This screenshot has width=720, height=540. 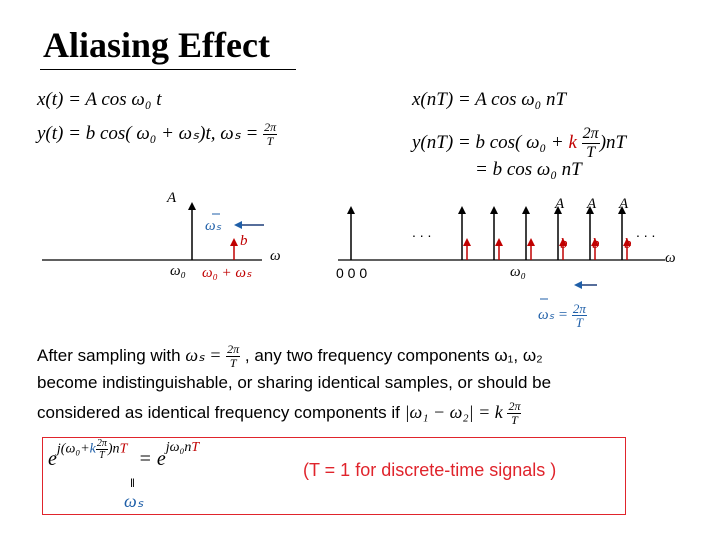 What do you see at coordinates (613, 142) in the screenshot?
I see `eq-y-nT-post: )nT` at bounding box center [613, 142].